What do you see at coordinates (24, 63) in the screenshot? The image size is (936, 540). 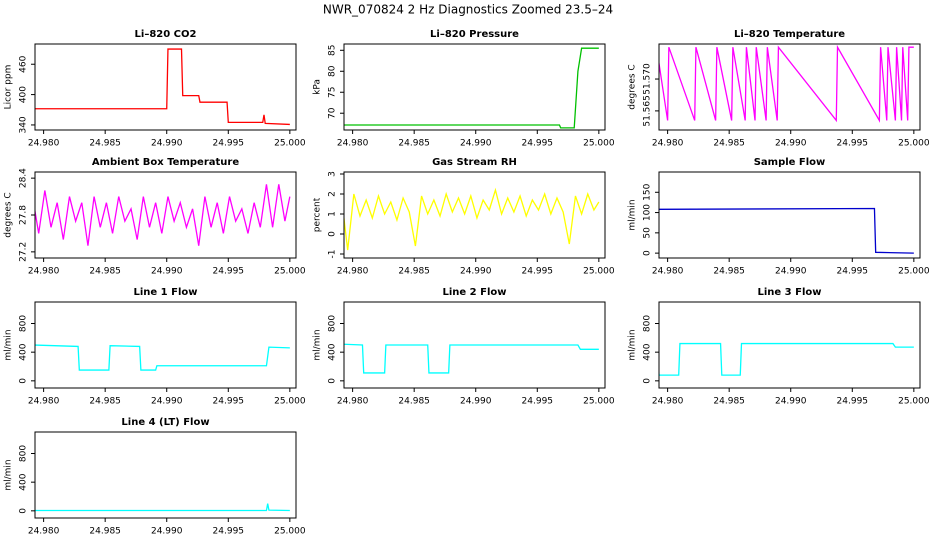 I see `y-tick-label: 460` at bounding box center [24, 63].